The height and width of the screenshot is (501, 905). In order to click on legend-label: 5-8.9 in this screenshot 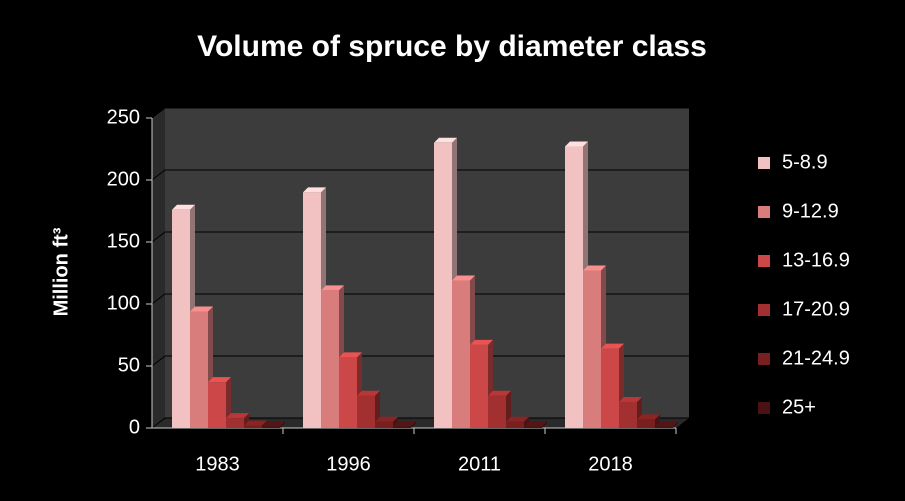, I will do `click(805, 162)`.